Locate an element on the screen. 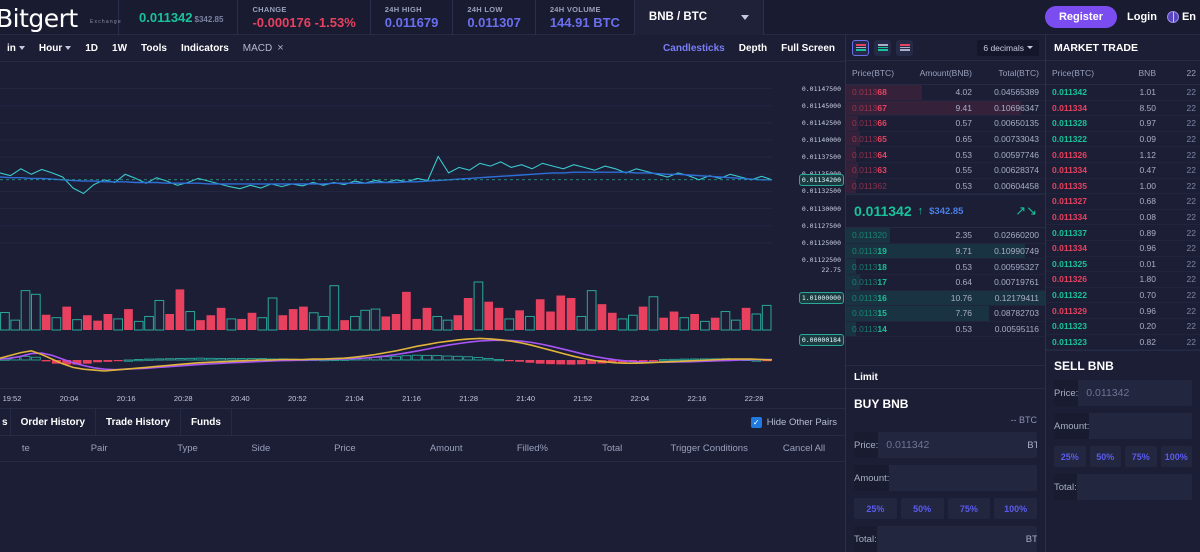 This screenshot has width=1200, height=552. sell-total-input is located at coordinates (1134, 487).